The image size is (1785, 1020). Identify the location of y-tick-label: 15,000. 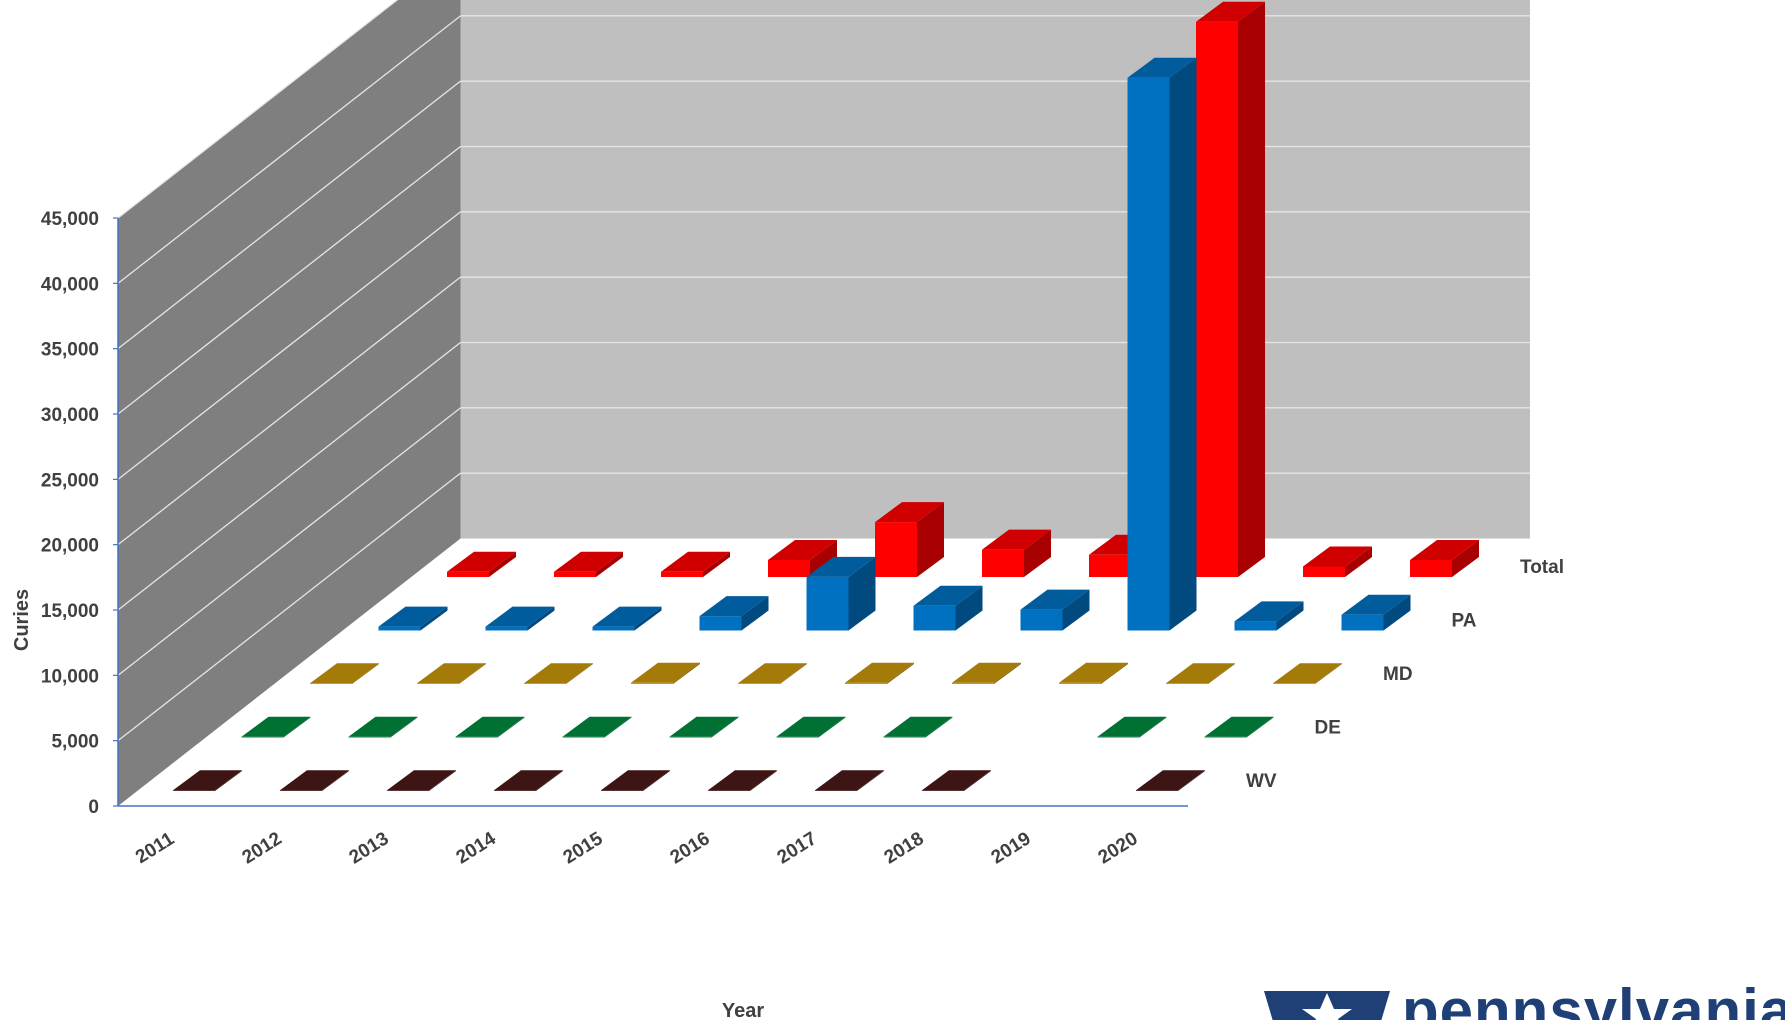
(70, 611).